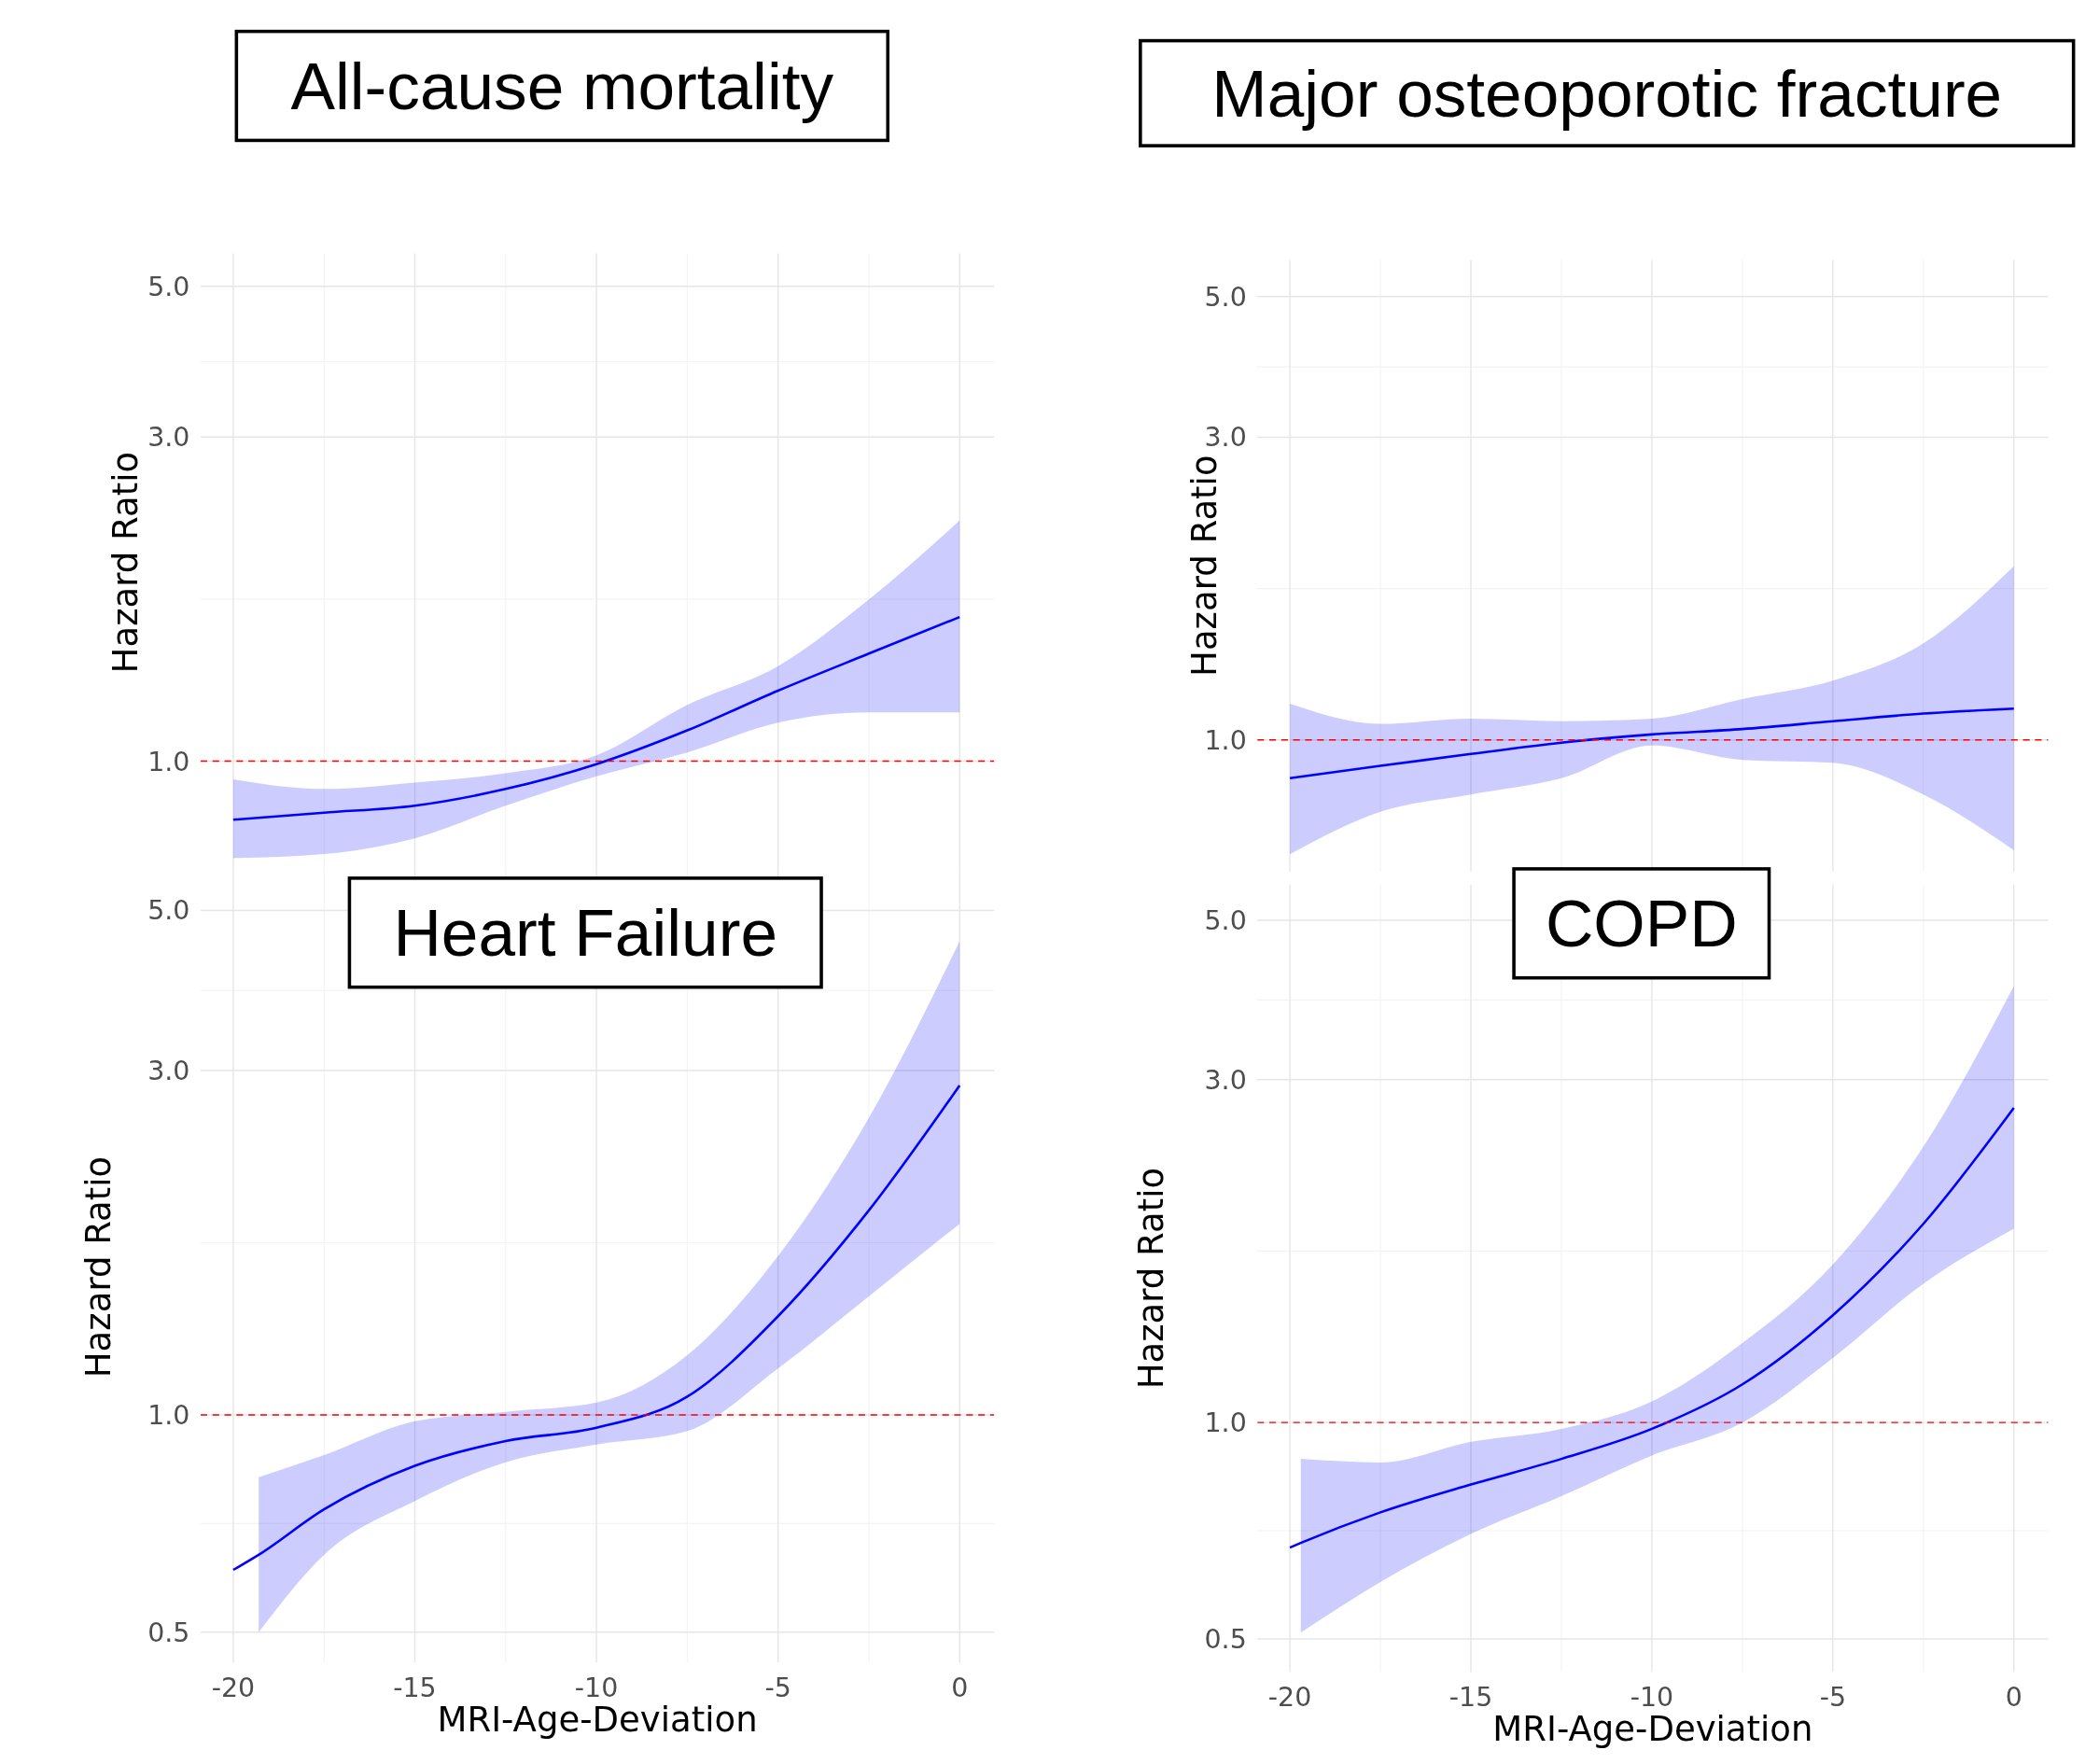 The height and width of the screenshot is (1764, 2085). What do you see at coordinates (1607, 93) in the screenshot?
I see `chart-title: Major osteoporotic fracture` at bounding box center [1607, 93].